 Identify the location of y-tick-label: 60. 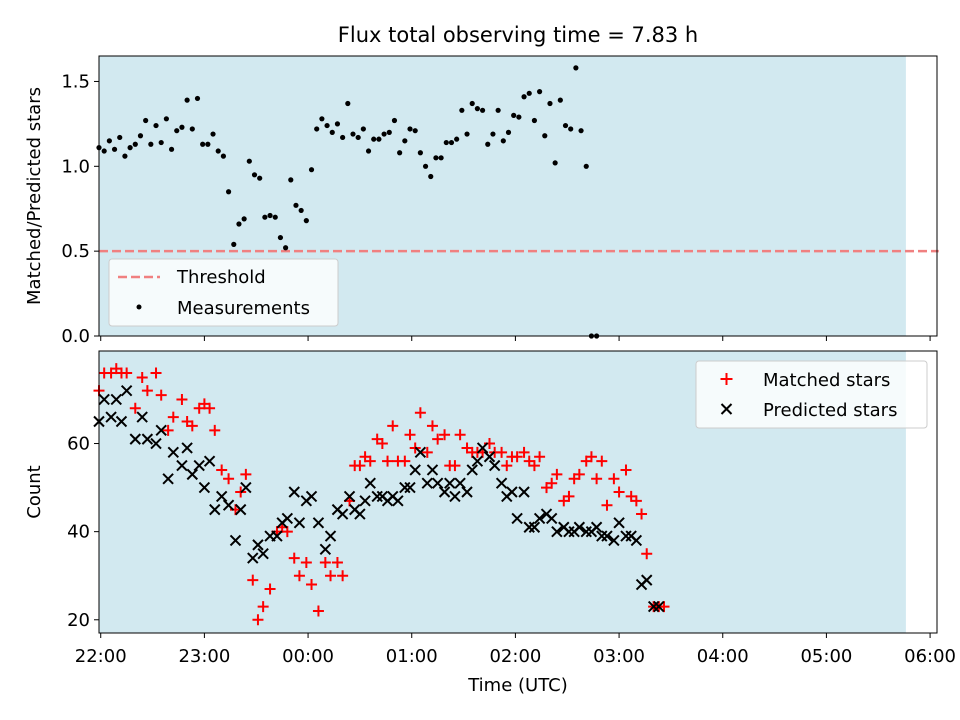
(78, 444).